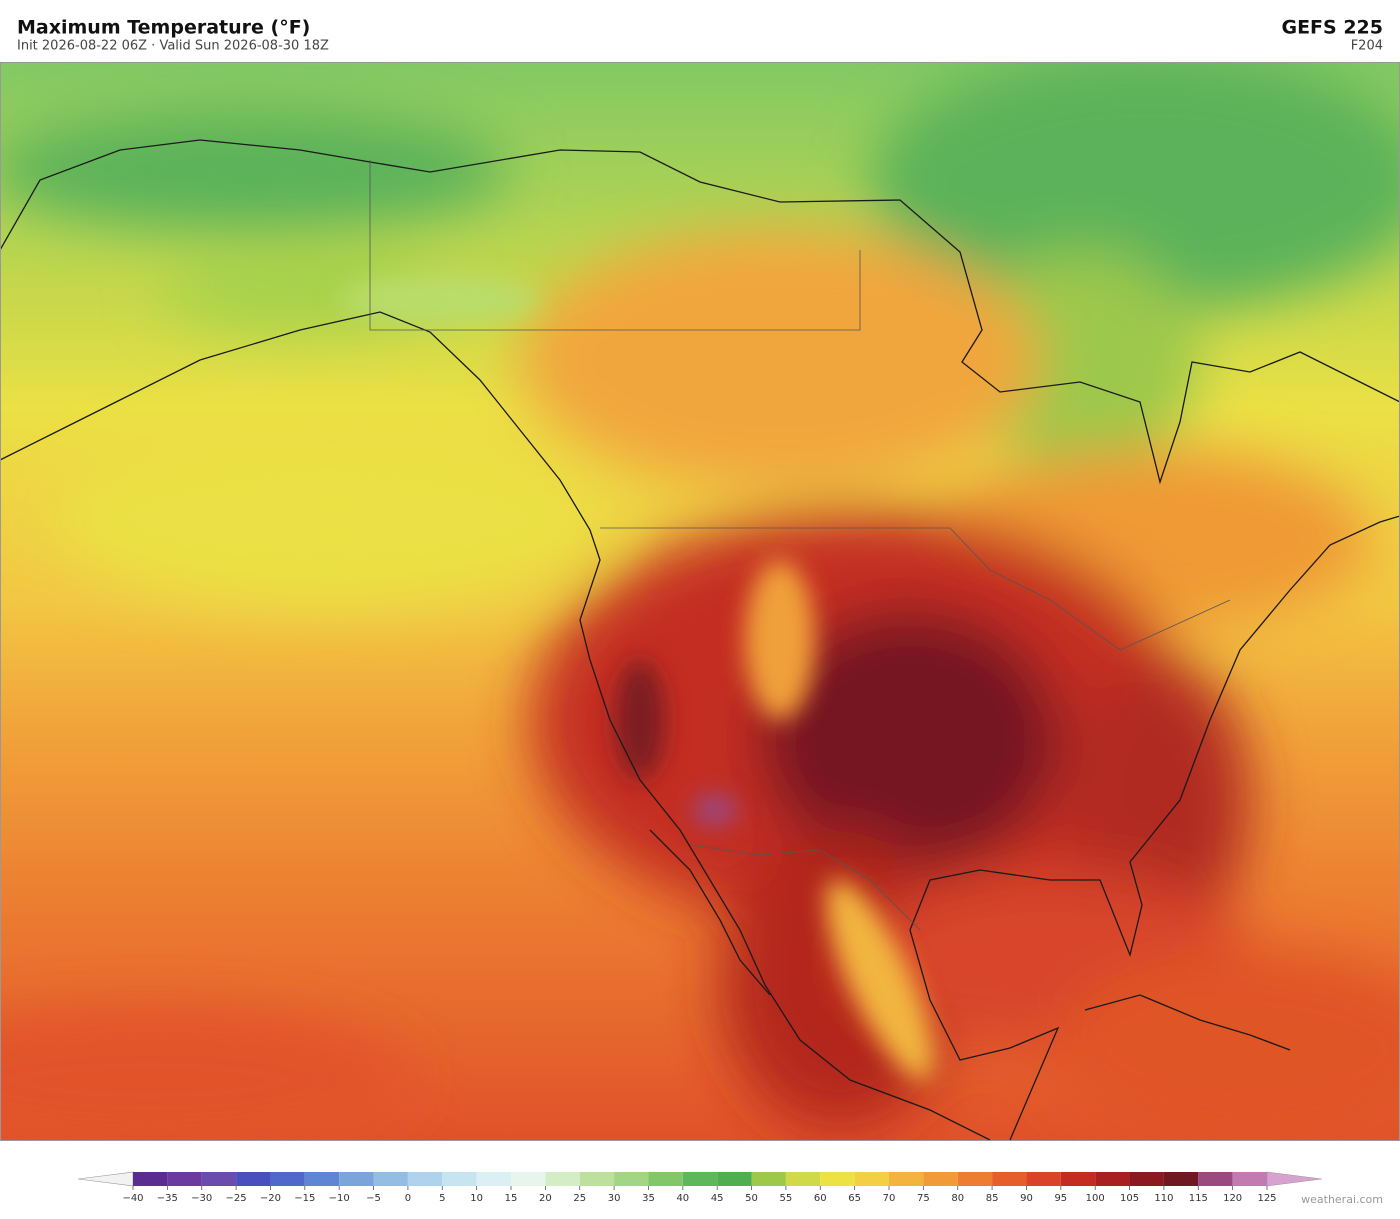  I want to click on colorbar-tick-label: 45, so click(717, 1198).